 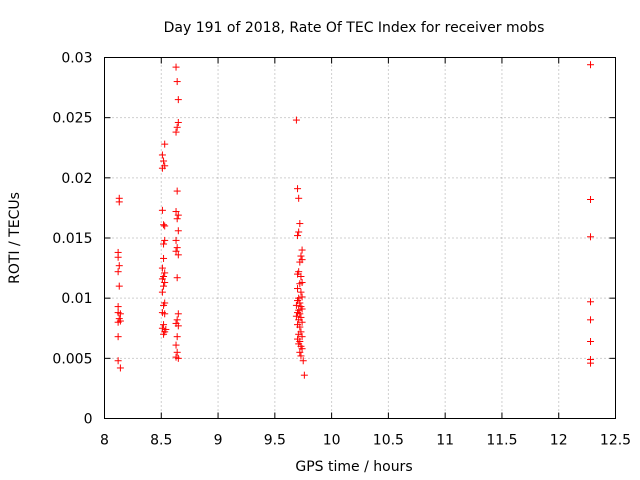 What do you see at coordinates (15, 238) in the screenshot?
I see `y-axis-label: ROTI / TECUs` at bounding box center [15, 238].